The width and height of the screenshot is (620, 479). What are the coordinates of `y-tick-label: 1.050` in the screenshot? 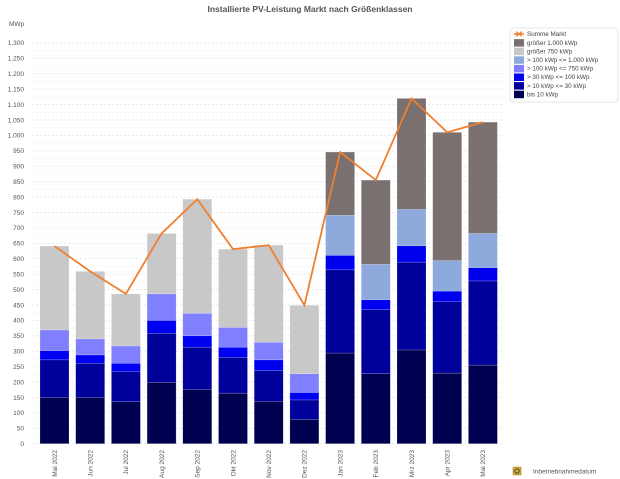 It's located at (16, 120).